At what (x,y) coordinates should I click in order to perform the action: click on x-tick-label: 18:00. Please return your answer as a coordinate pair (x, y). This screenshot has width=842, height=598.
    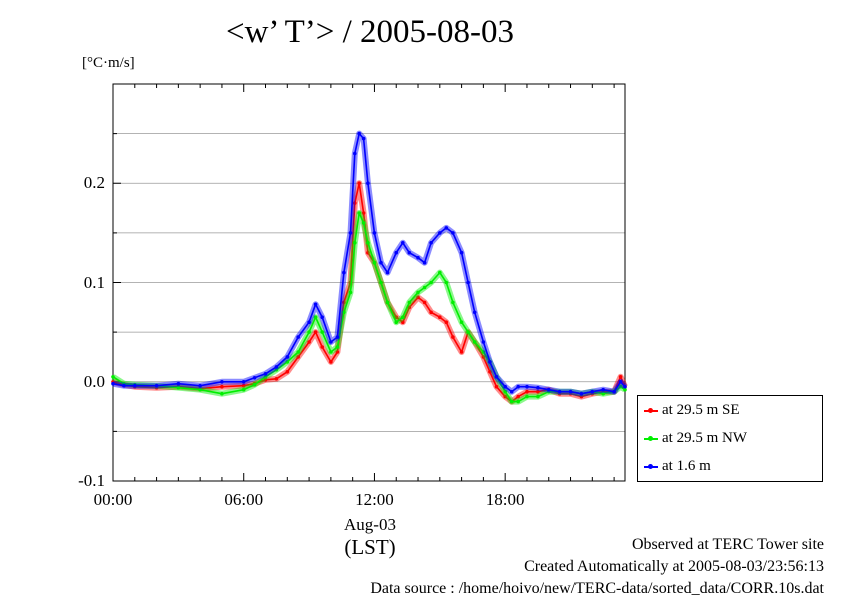
    Looking at the image, I should click on (505, 499).